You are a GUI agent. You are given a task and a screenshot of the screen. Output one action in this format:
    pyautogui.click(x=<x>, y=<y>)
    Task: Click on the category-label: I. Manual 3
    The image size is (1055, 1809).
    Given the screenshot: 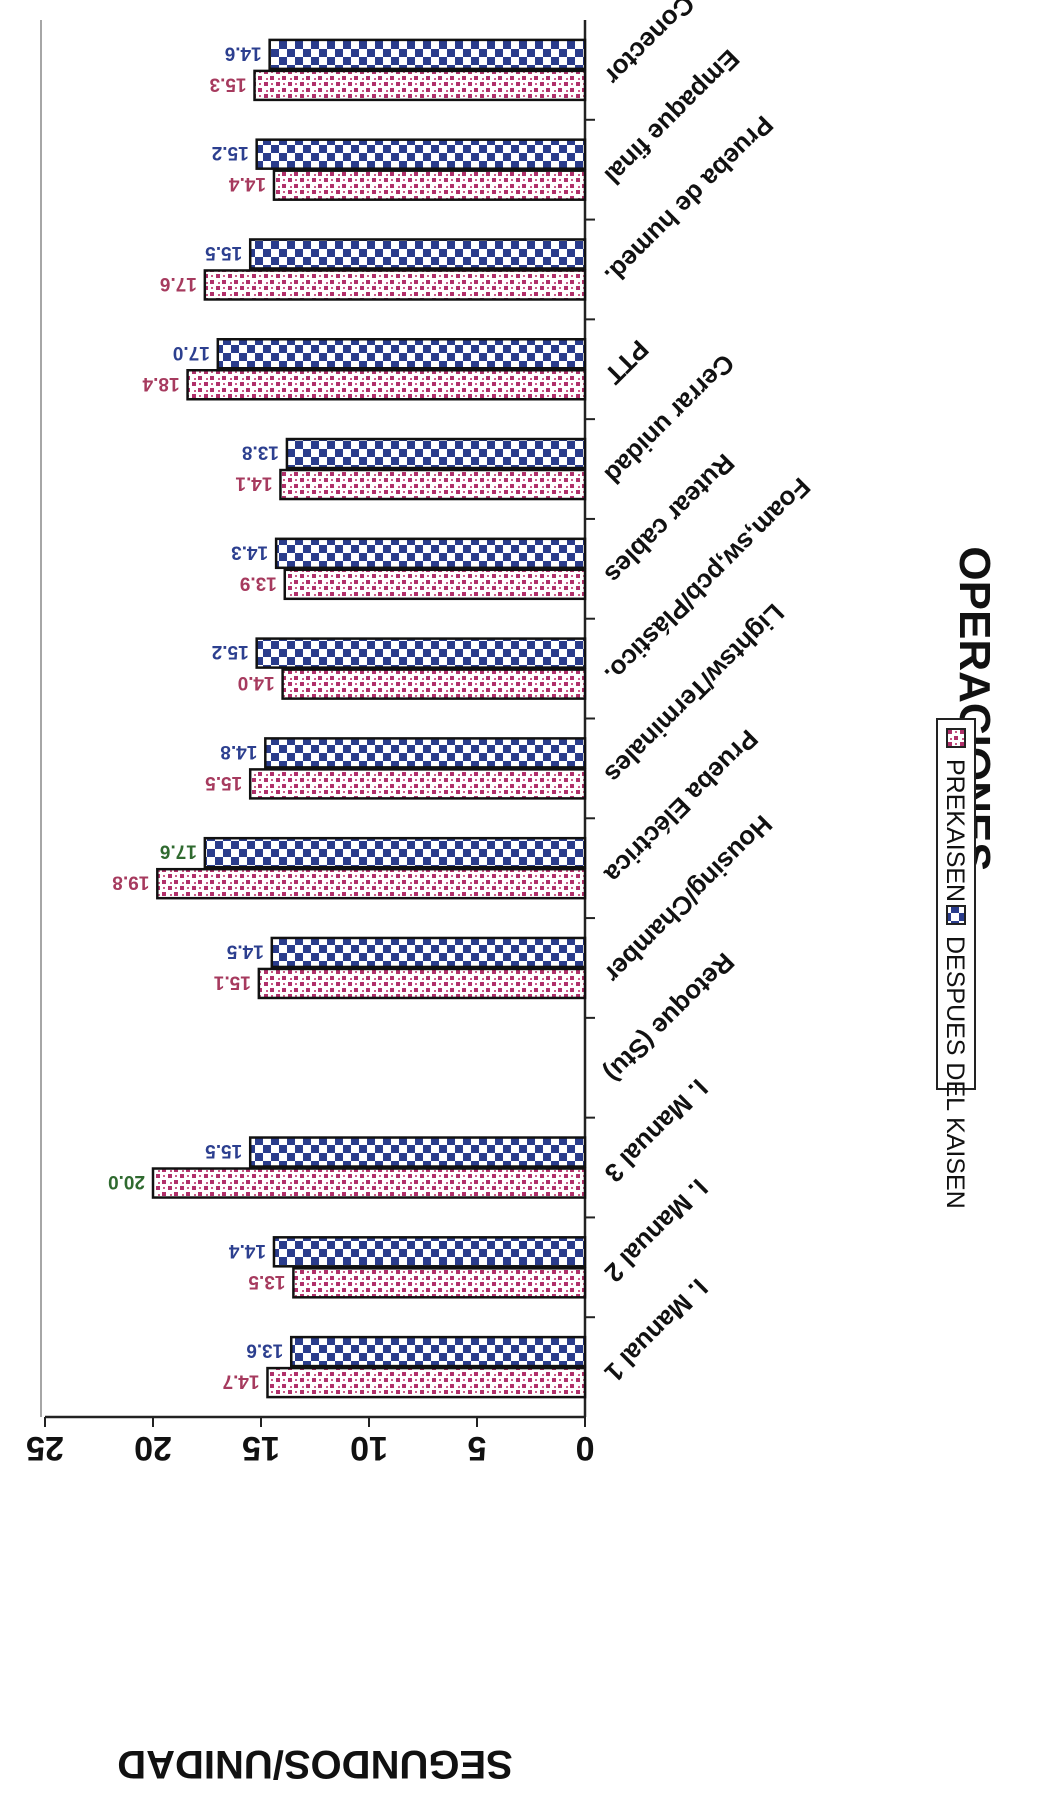 What is the action you would take?
    pyautogui.click(x=656, y=1130)
    